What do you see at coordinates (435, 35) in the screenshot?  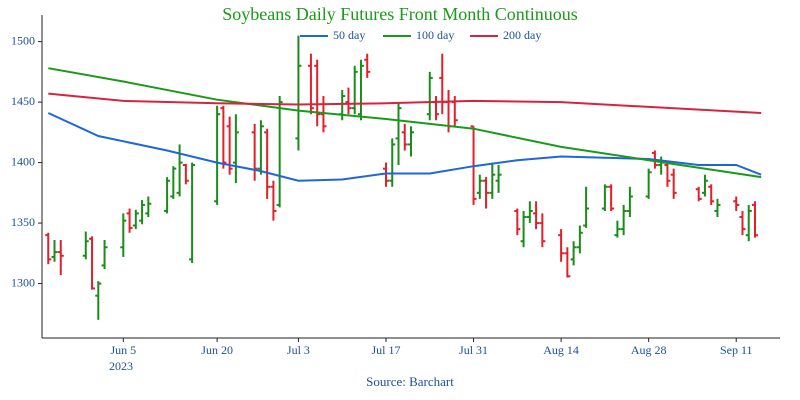 I see `legend-label: 100 day` at bounding box center [435, 35].